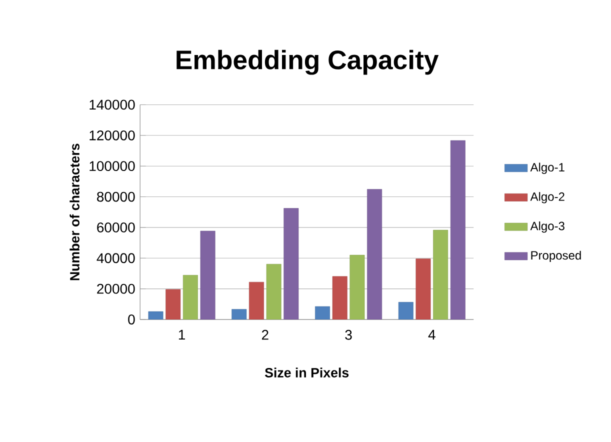 Image resolution: width=611 pixels, height=442 pixels. I want to click on x-axis-title: Size in Pixels, so click(306, 373).